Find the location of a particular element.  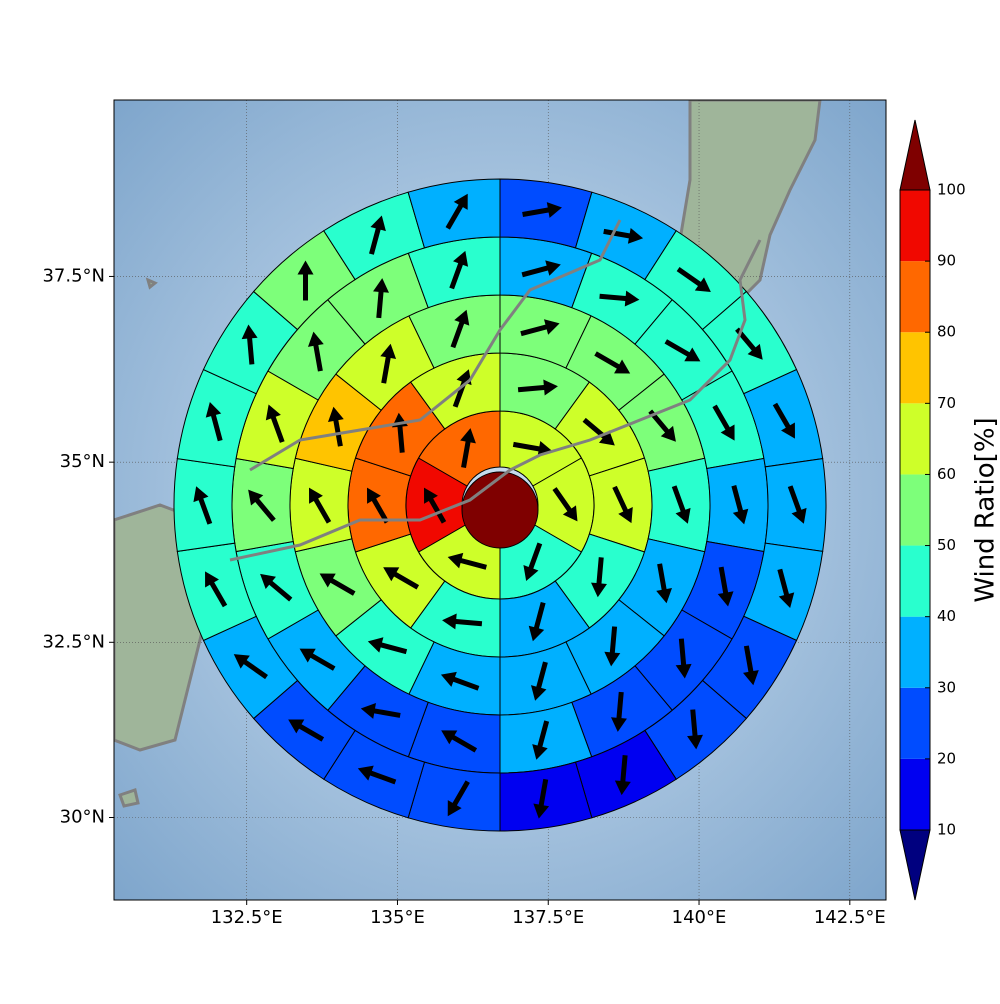

colorbar-tick-label: 40 is located at coordinates (946, 616).